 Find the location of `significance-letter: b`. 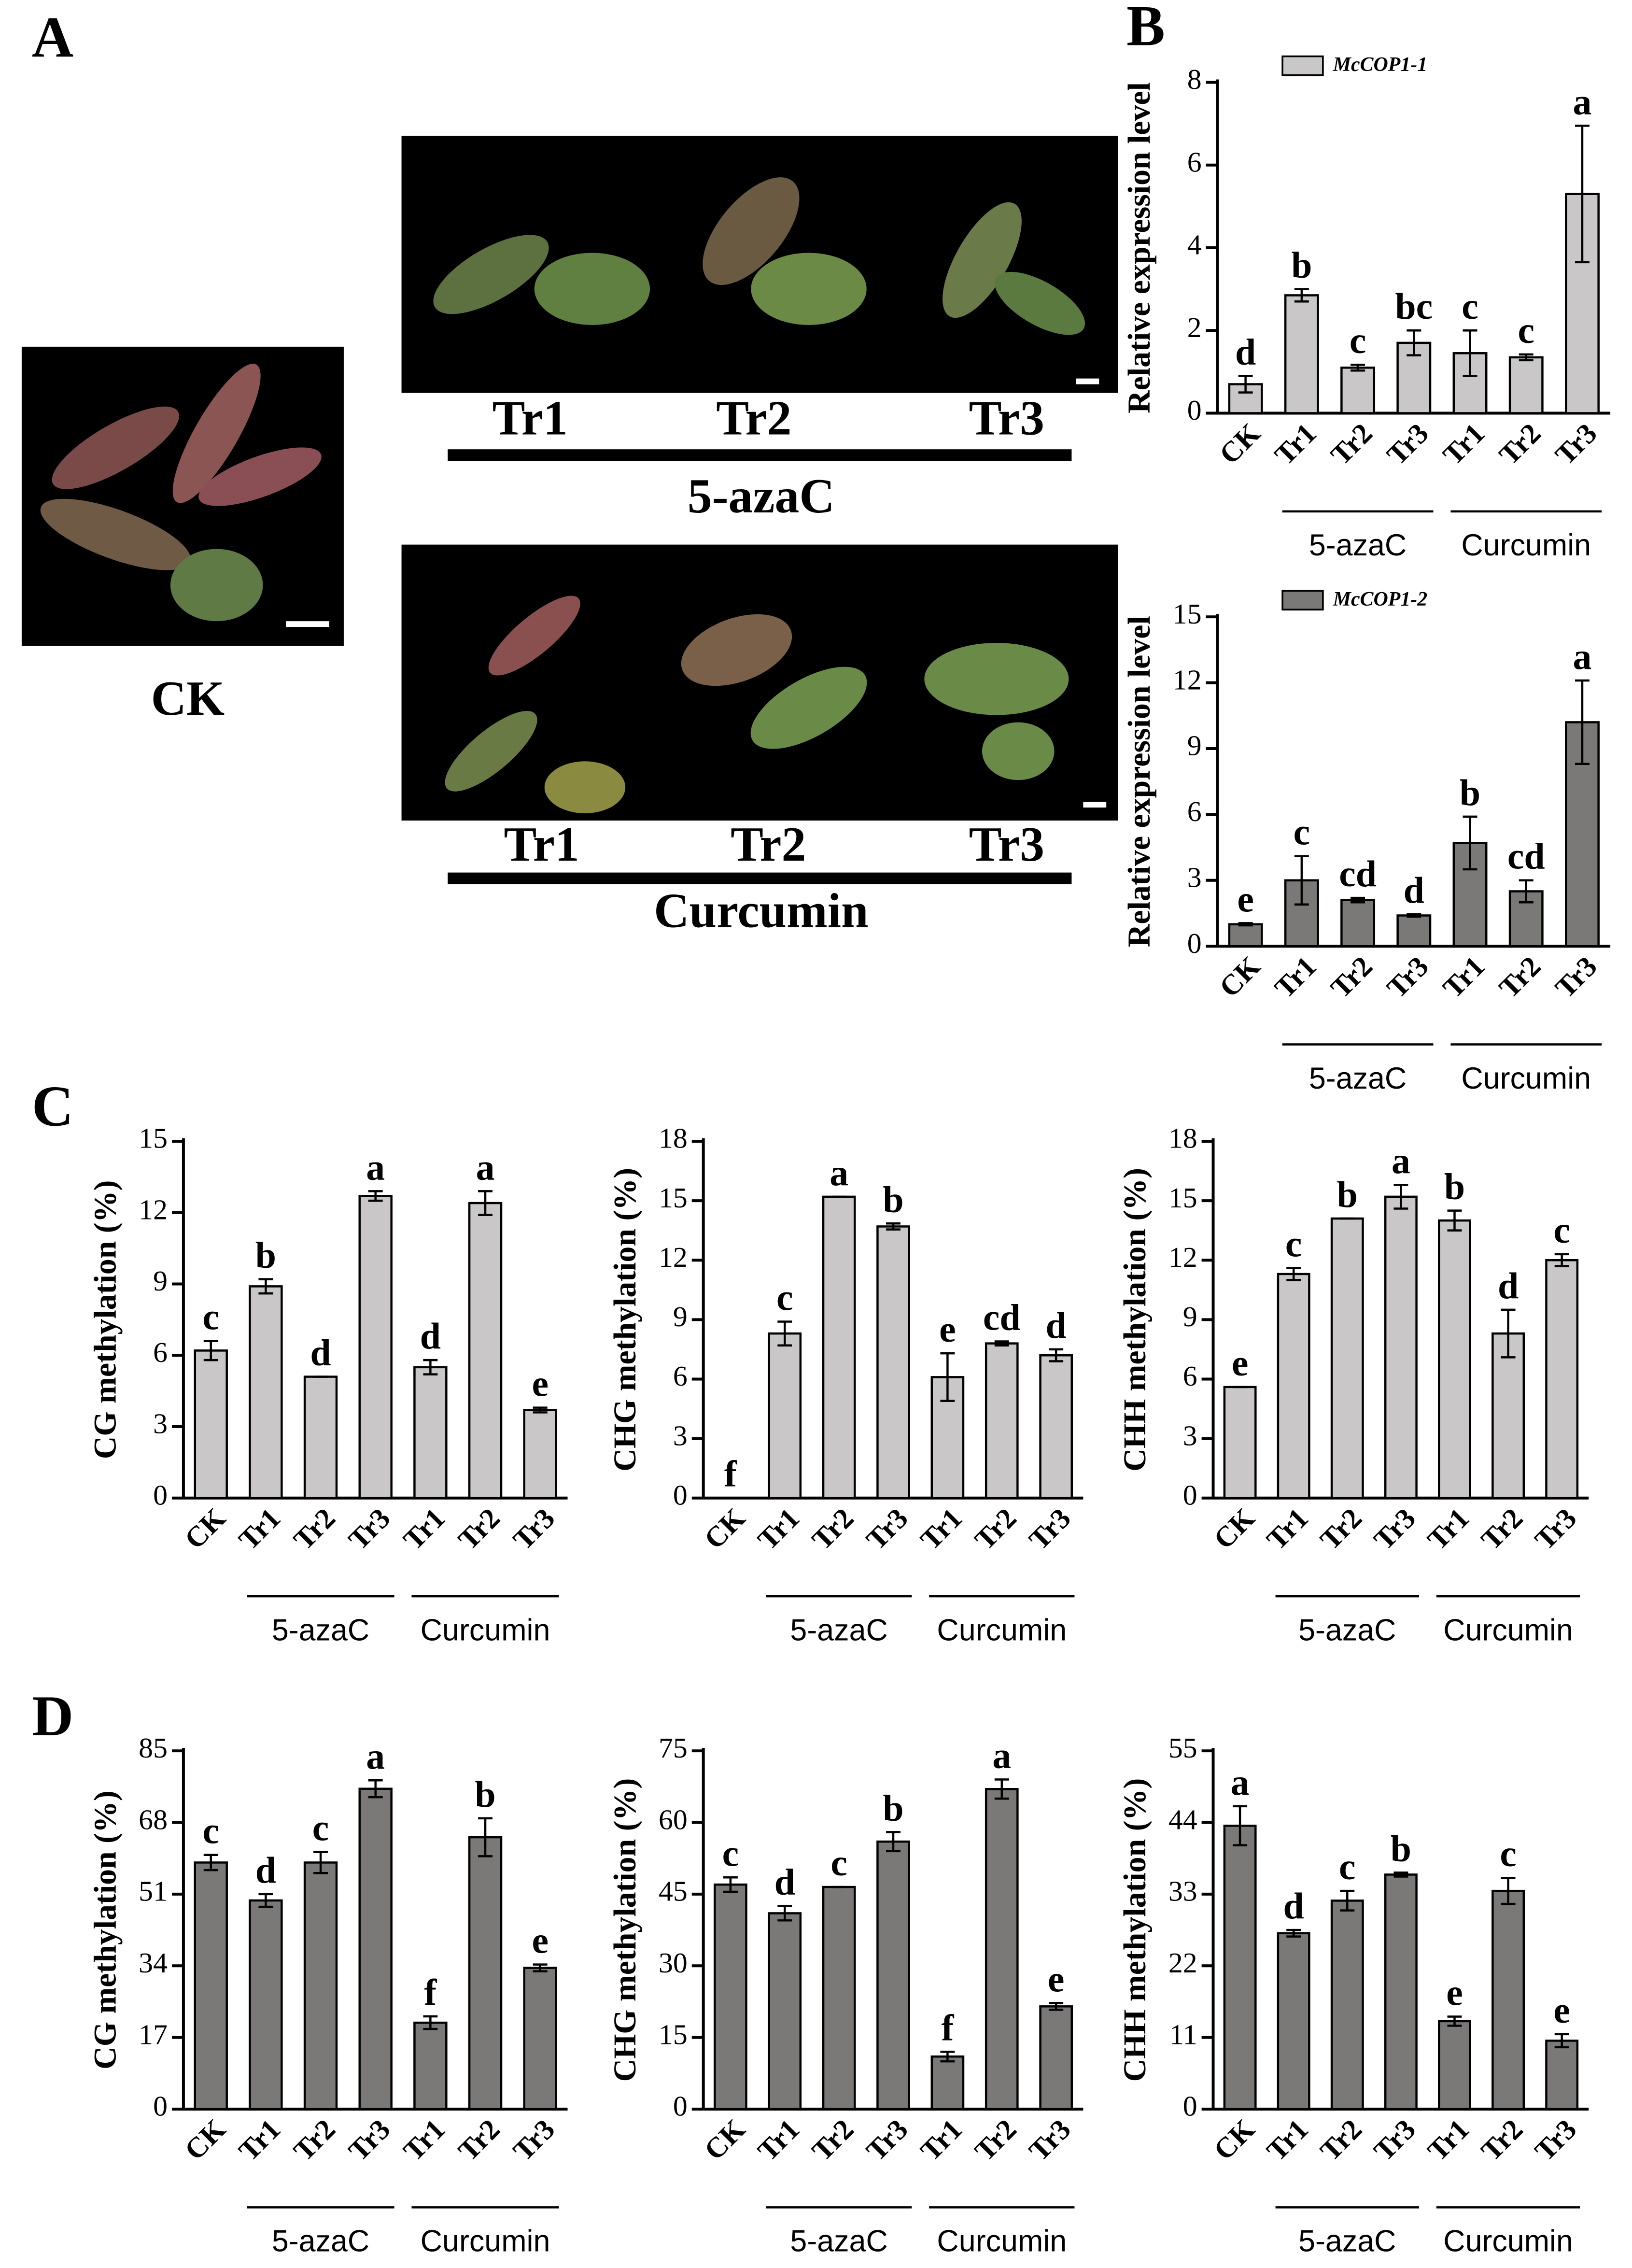

significance-letter: b is located at coordinates (485, 1794).